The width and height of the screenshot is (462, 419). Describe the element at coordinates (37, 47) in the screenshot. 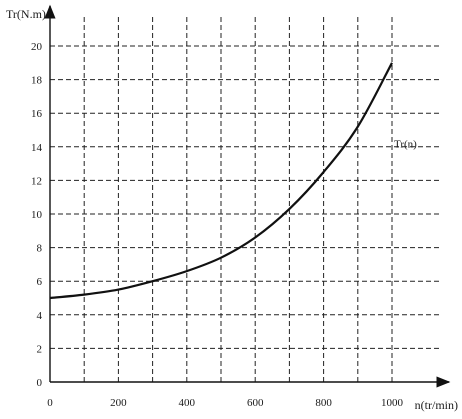

I see `y-tick-label: 20` at that location.